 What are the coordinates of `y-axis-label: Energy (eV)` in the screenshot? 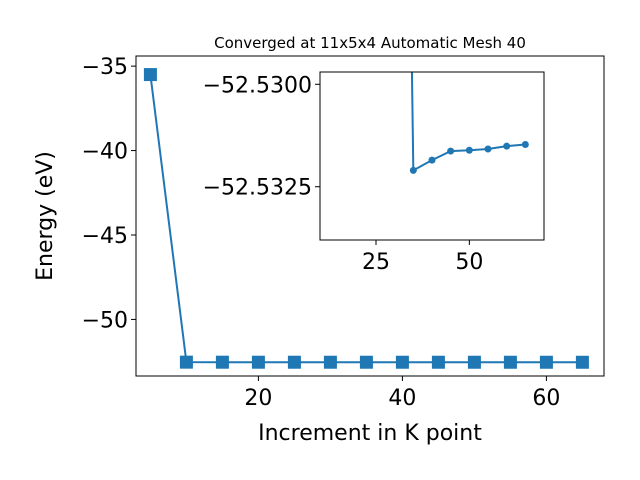 It's located at (45, 216).